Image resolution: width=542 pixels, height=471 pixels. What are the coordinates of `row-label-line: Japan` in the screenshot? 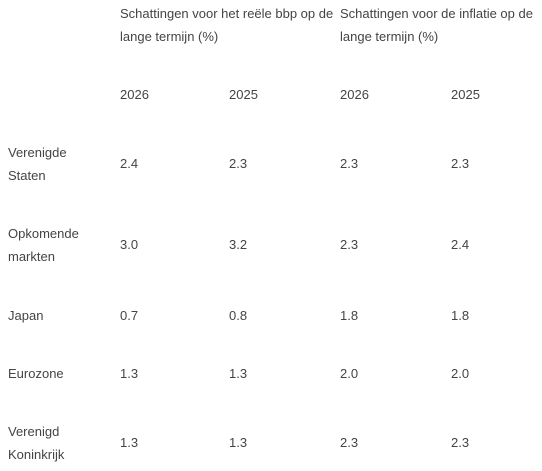 It's located at (26, 315).